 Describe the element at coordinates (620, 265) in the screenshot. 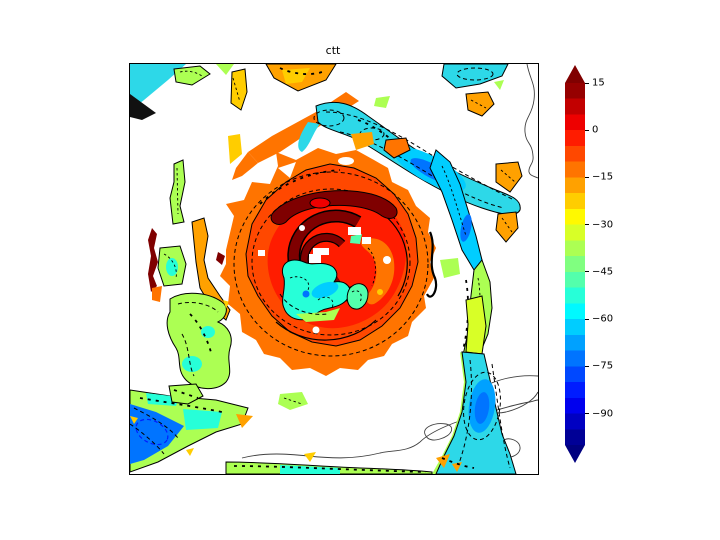

I see `colorbar: 15 0 −15 −30 −45 −60 −75 −90` at that location.